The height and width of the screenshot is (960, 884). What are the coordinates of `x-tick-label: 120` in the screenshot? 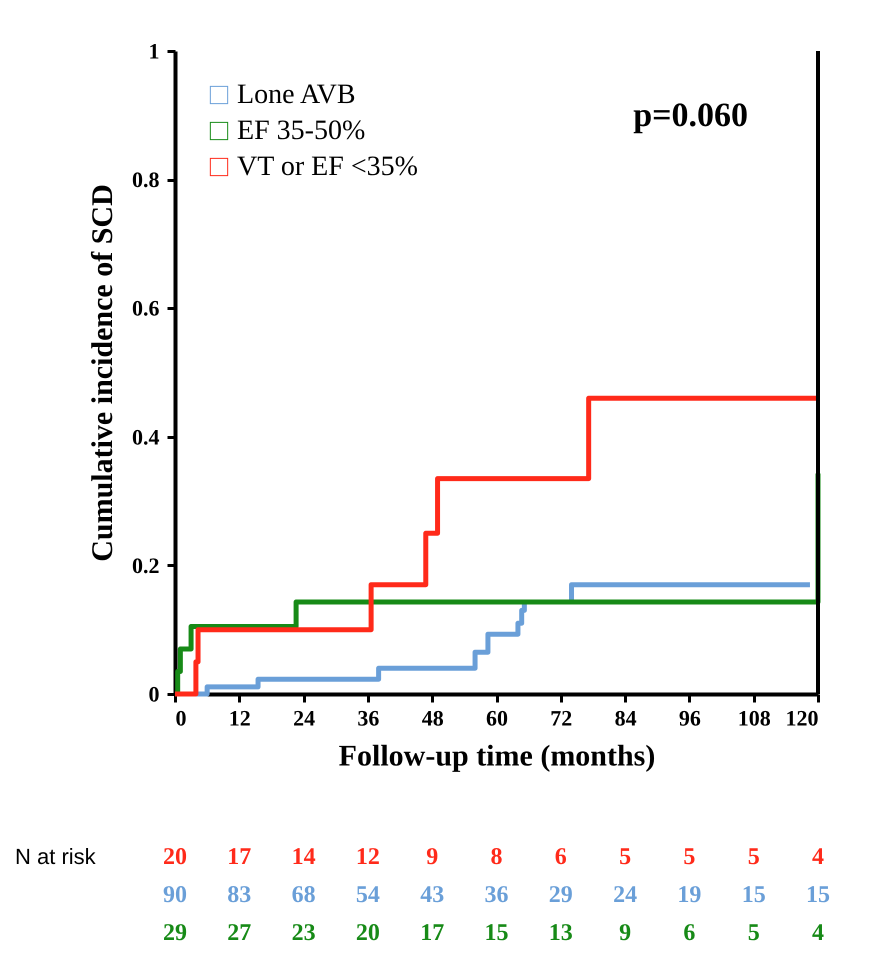 It's located at (802, 718).